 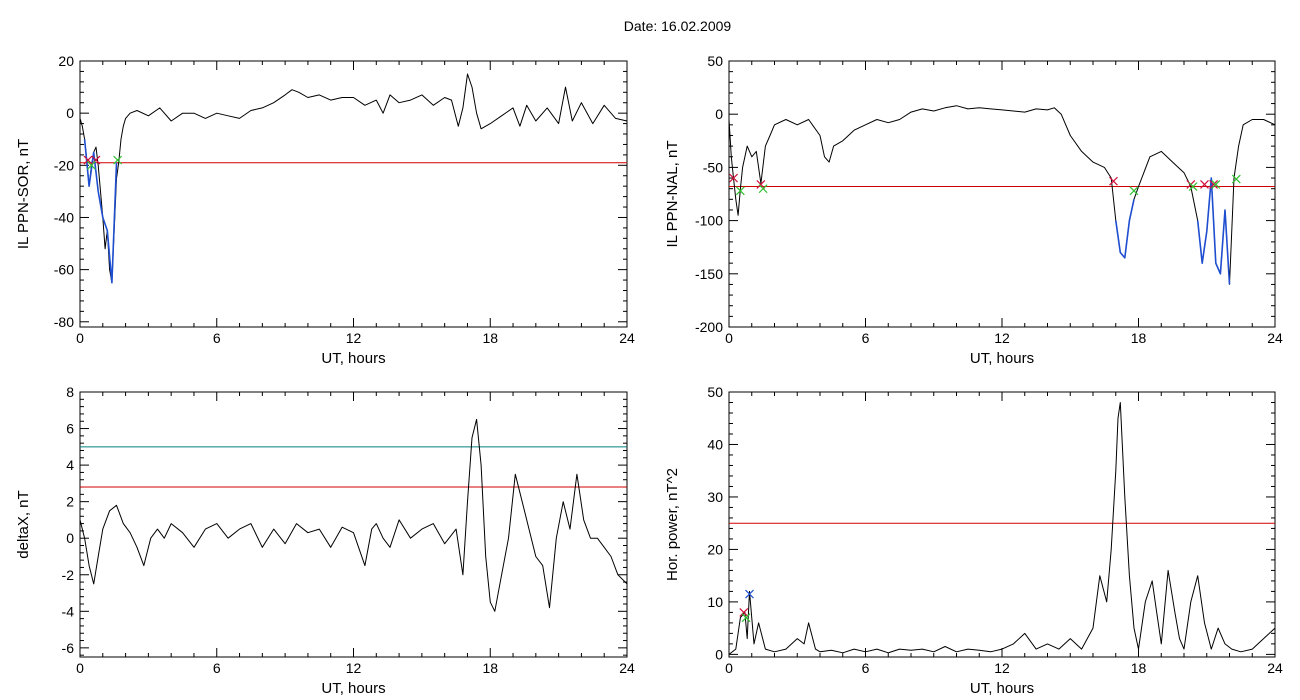 I want to click on figure-title: Date: 16.02.2009, so click(x=677, y=26).